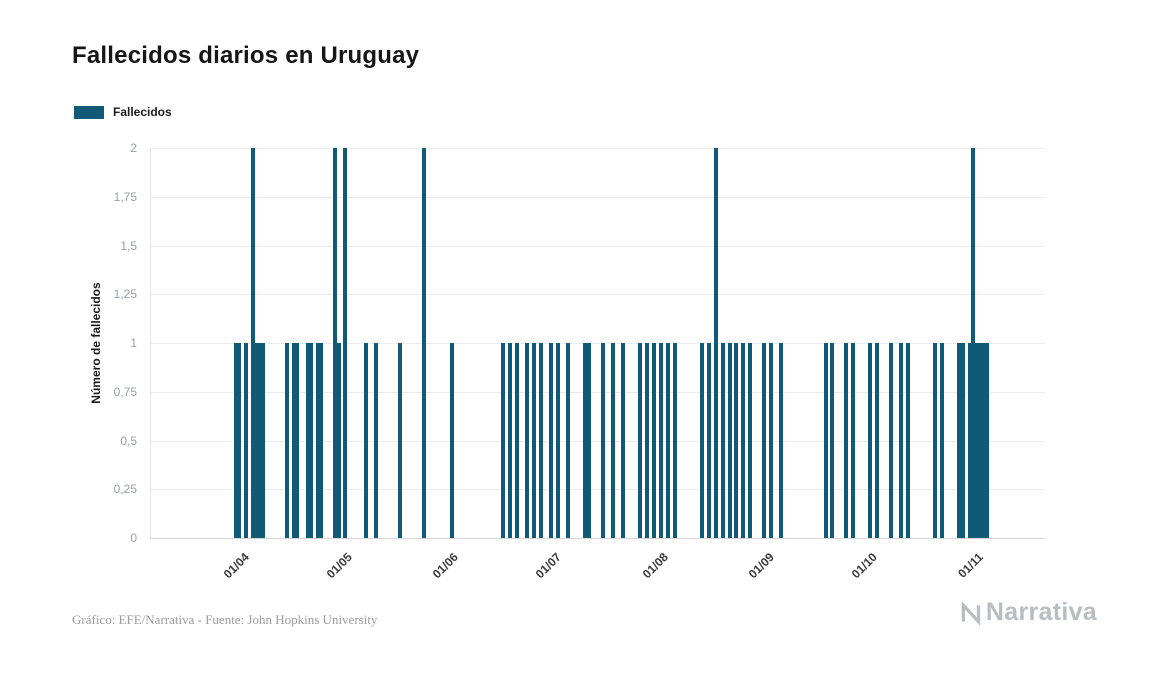  Describe the element at coordinates (548, 566) in the screenshot. I see `x-tick-label: 01/07` at that location.